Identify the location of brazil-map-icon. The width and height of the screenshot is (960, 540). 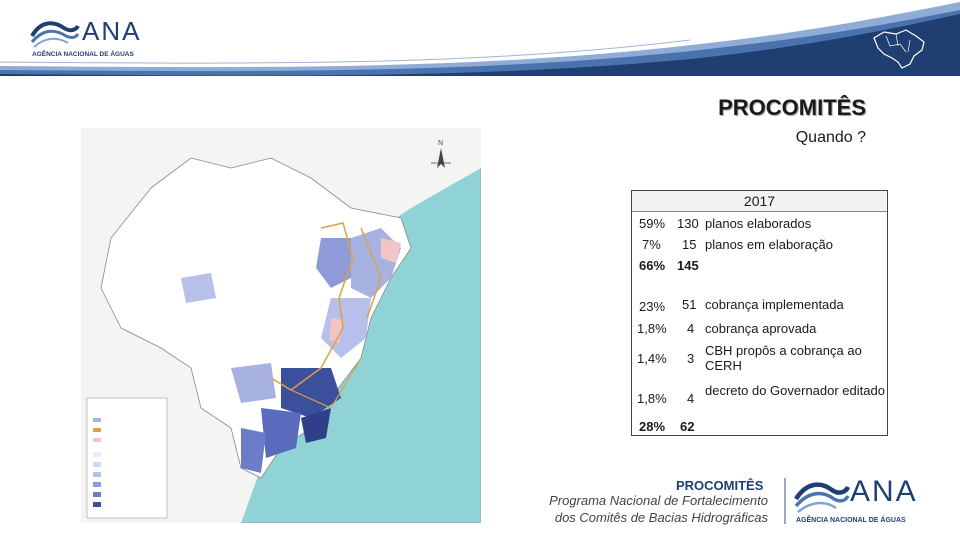
(899, 49).